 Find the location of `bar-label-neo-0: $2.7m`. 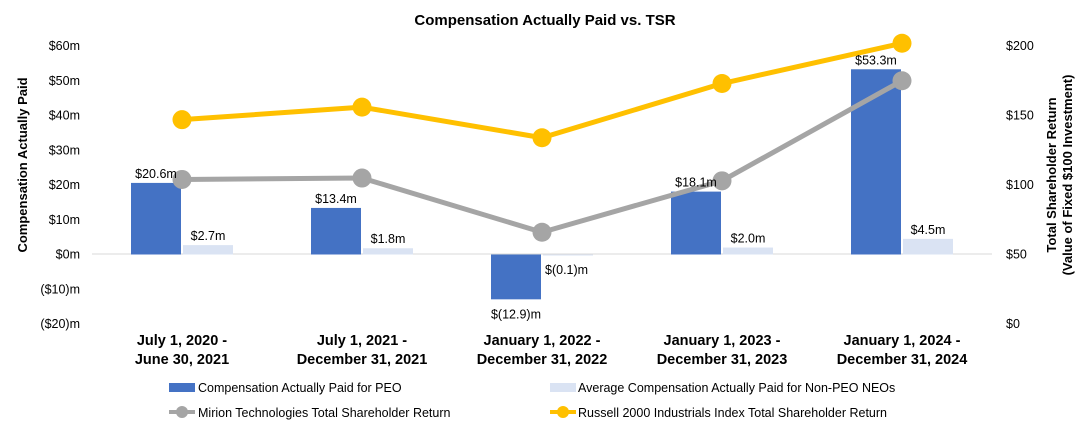

bar-label-neo-0: $2.7m is located at coordinates (208, 236).